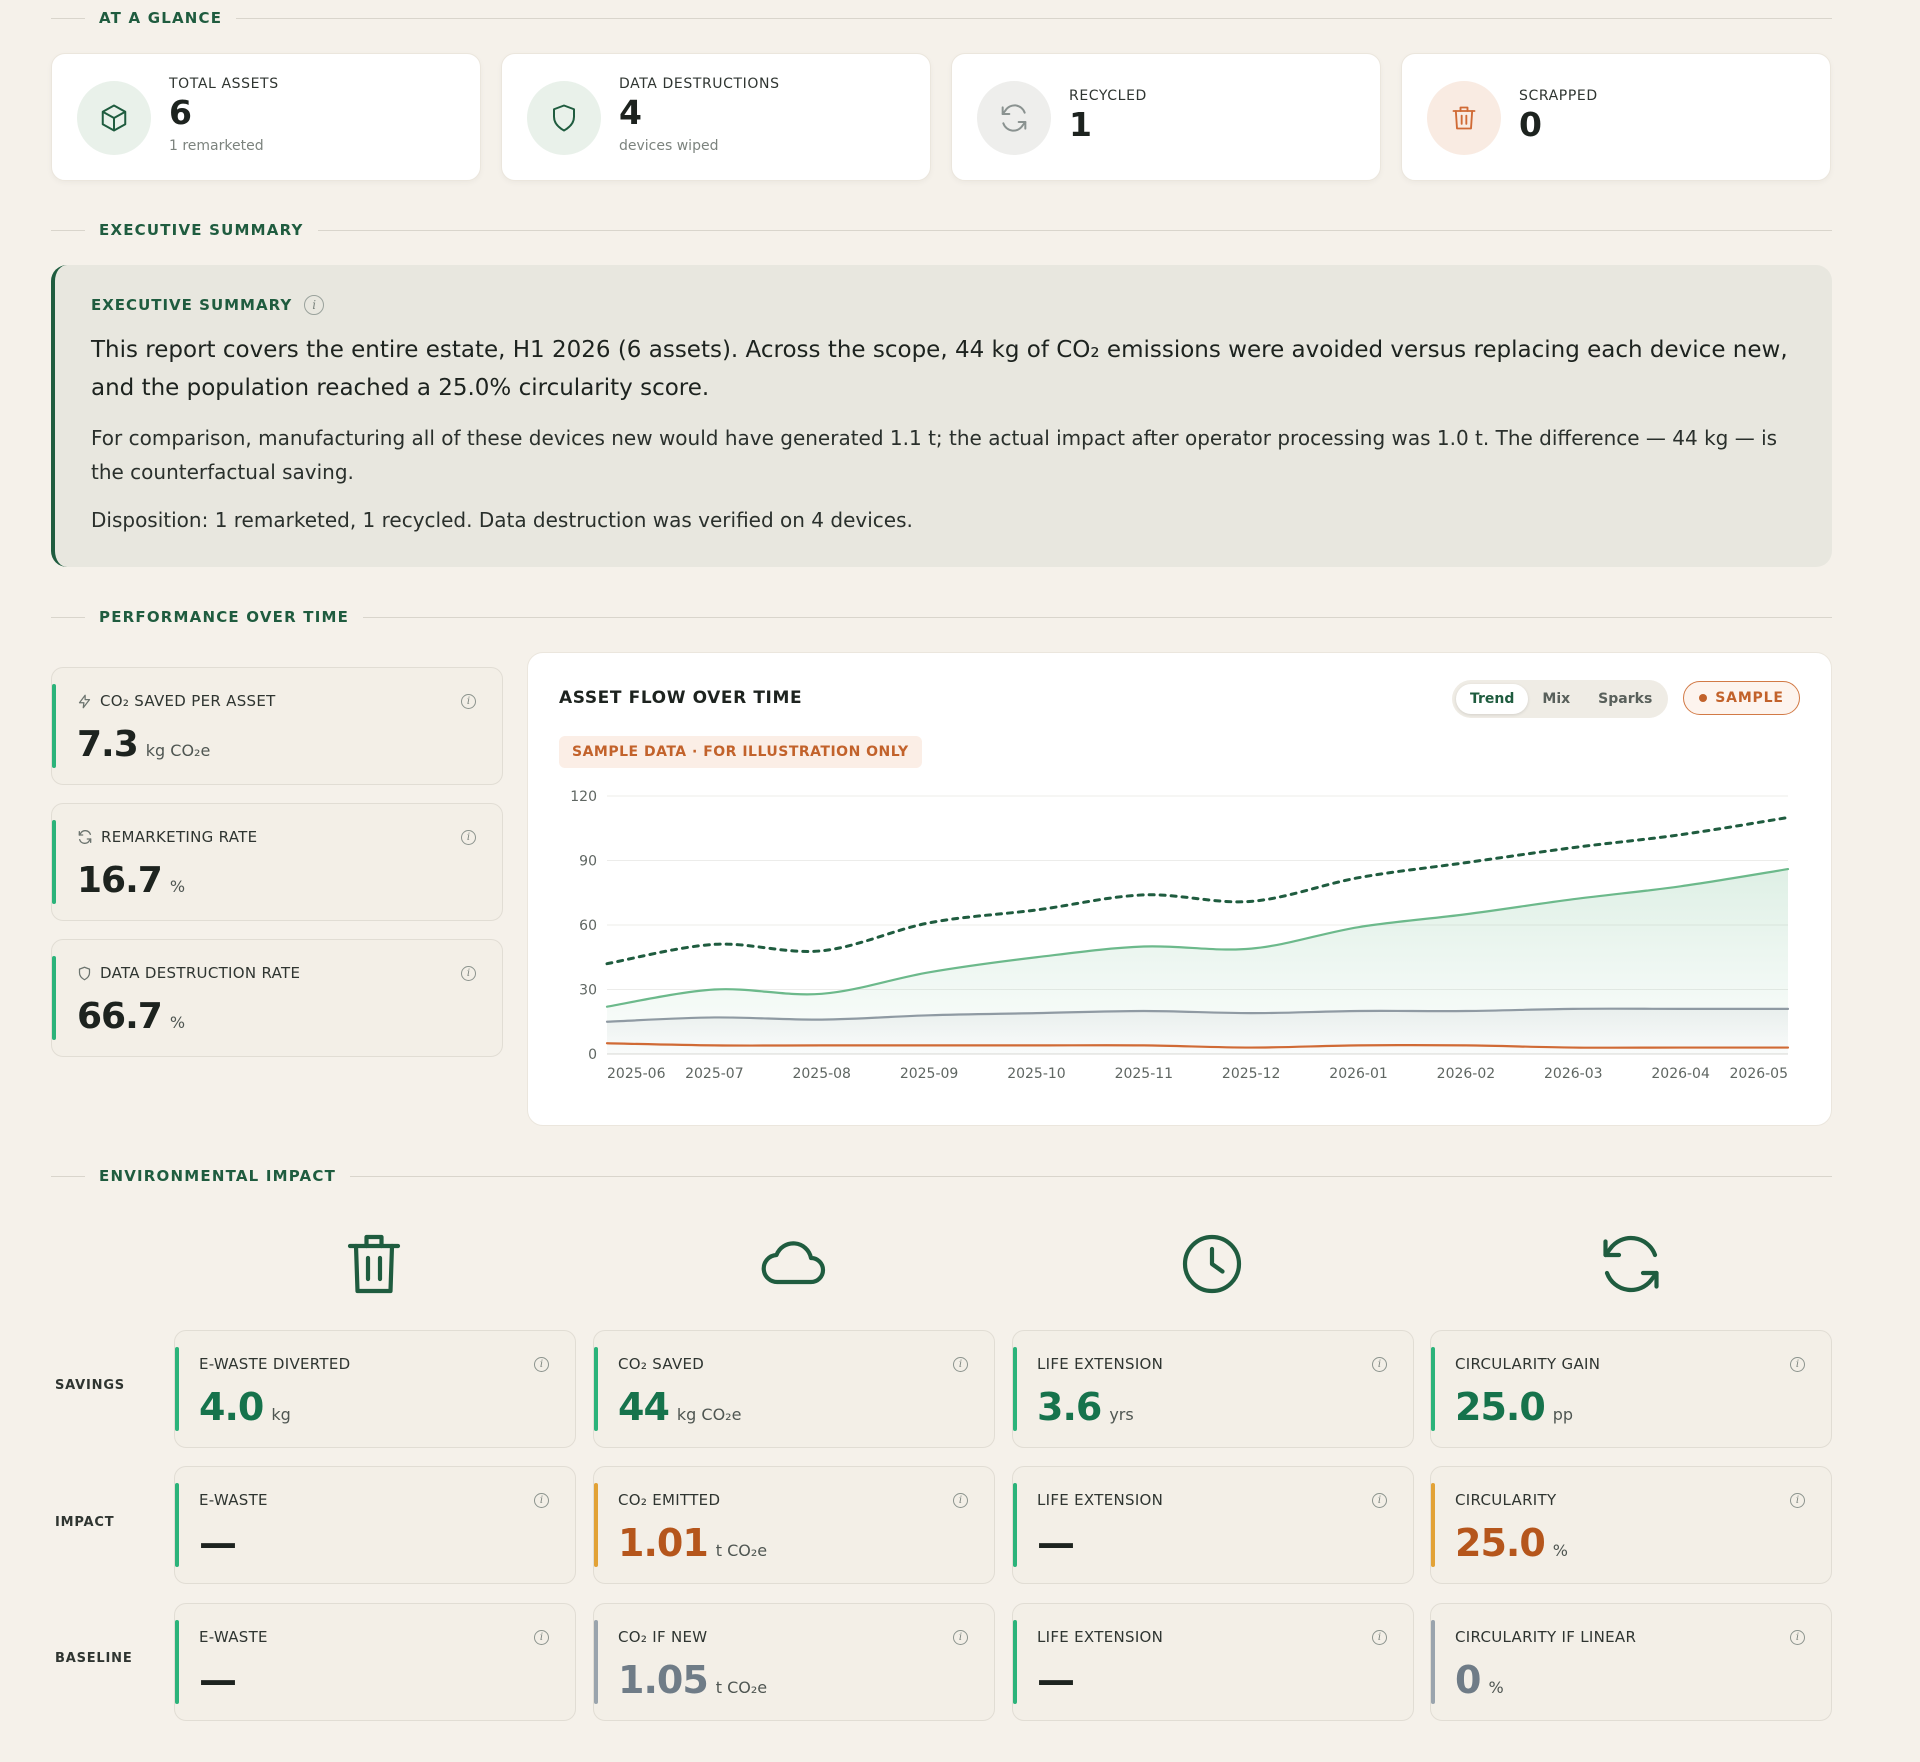  What do you see at coordinates (1631, 1389) in the screenshot?
I see `metric-card-circularity-gain: CIRCULARITY GAIN i 25.0 pp` at bounding box center [1631, 1389].